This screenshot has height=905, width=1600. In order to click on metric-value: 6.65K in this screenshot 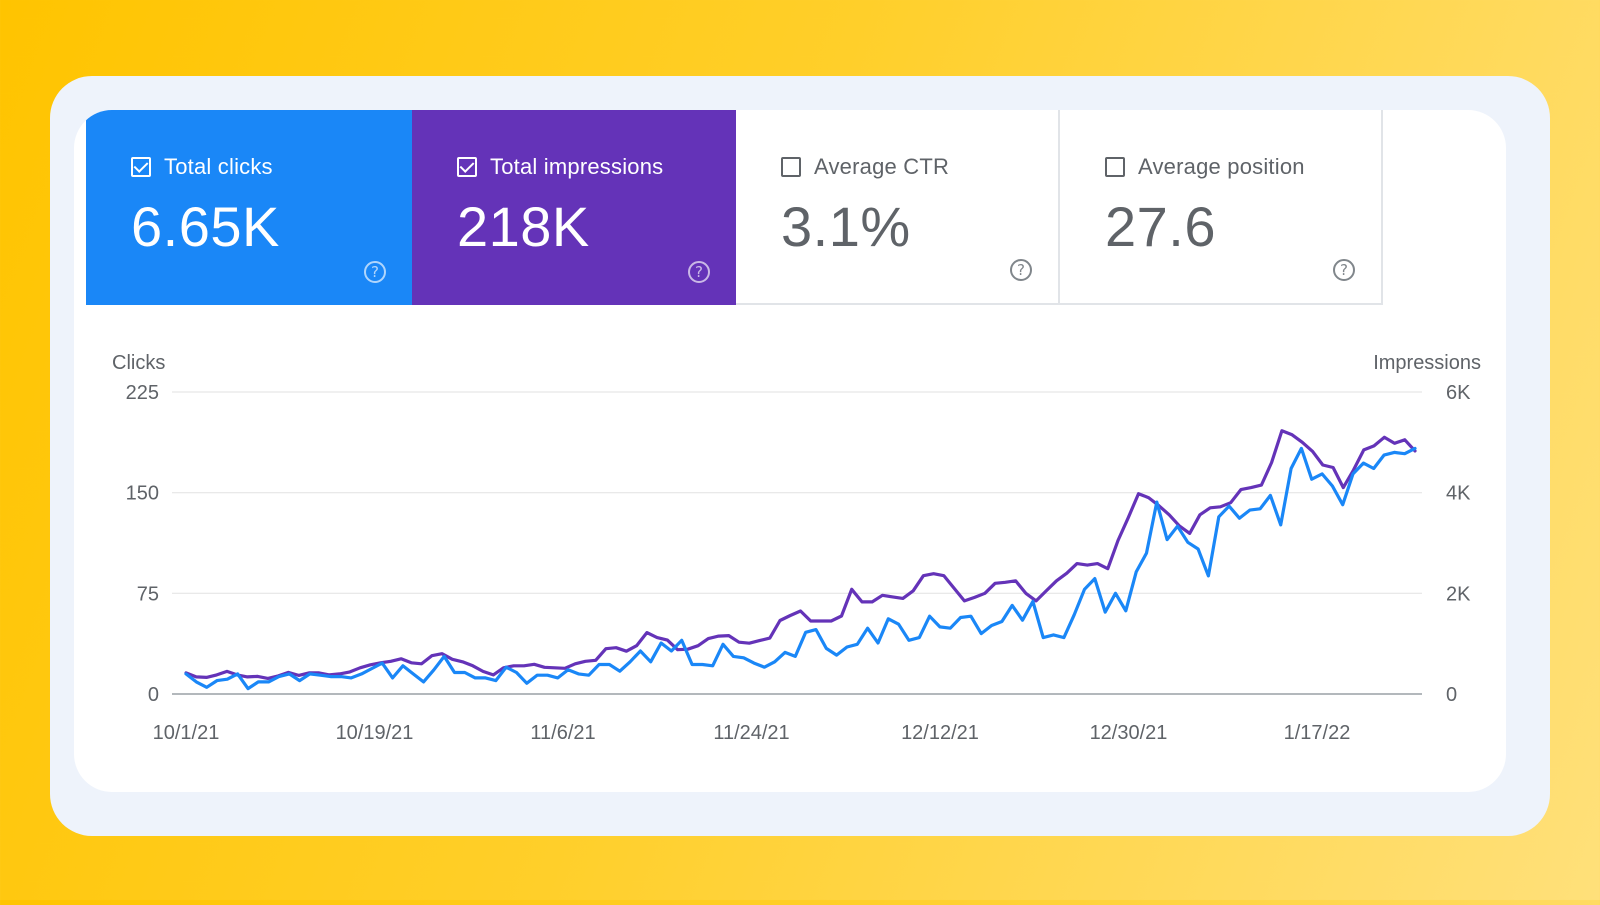, I will do `click(205, 226)`.